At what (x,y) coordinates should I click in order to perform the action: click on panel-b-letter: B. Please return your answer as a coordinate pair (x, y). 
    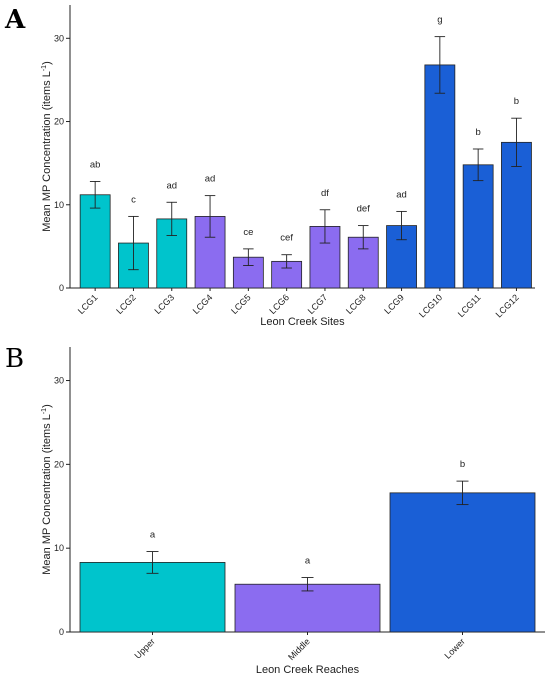
    Looking at the image, I should click on (14, 359).